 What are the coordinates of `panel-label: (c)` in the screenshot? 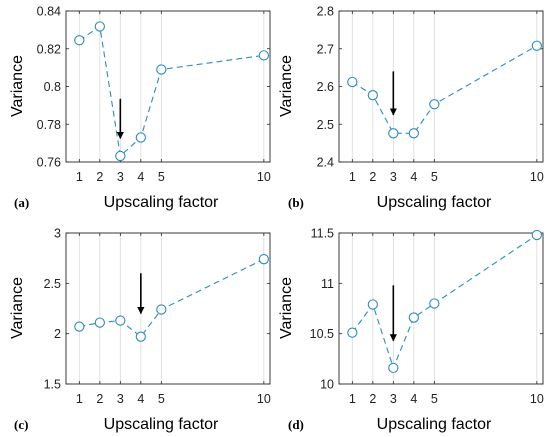 It's located at (21, 424).